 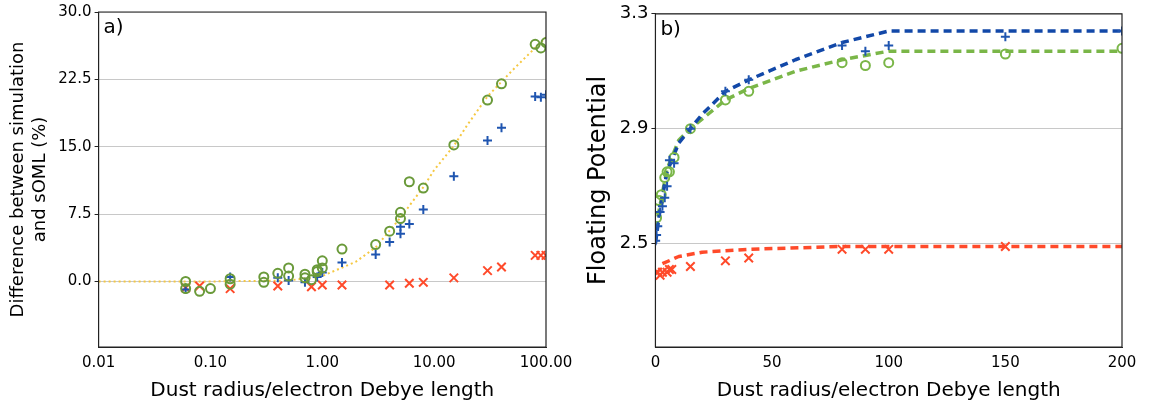 I want to click on x-tick-label: 150, so click(x=1005, y=361).